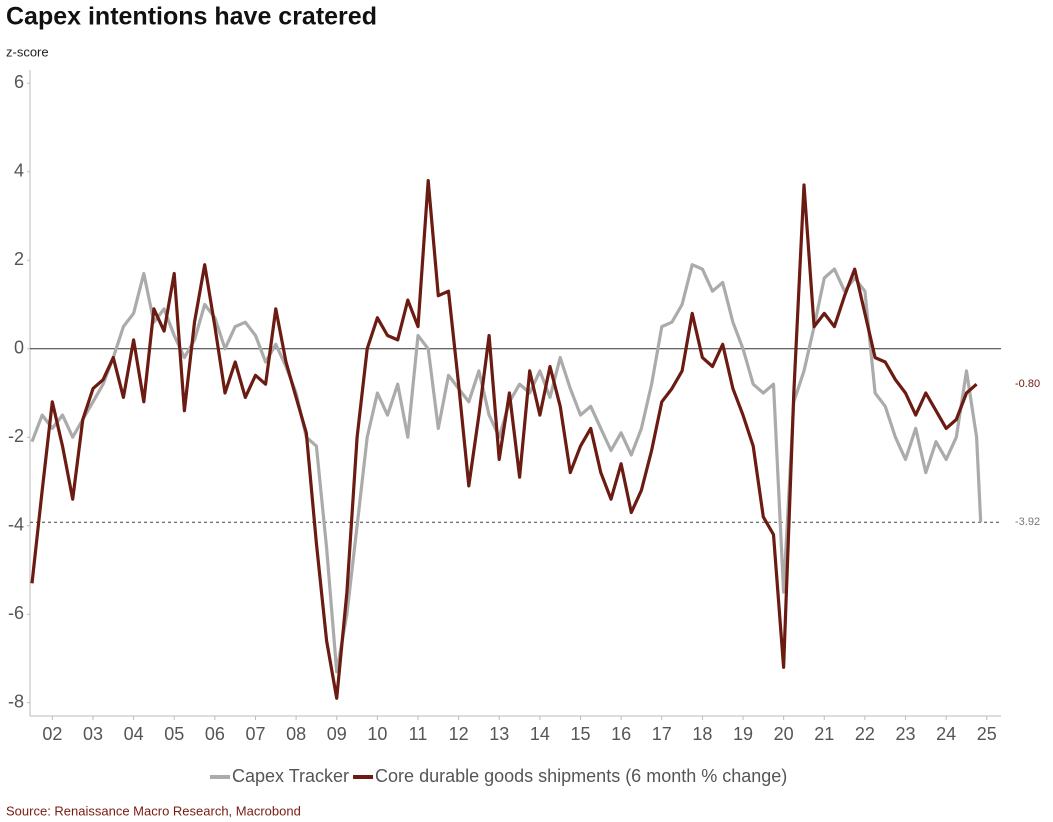 Image resolution: width=1053 pixels, height=822 pixels. I want to click on legend-label: Capex Tracker, so click(290, 776).